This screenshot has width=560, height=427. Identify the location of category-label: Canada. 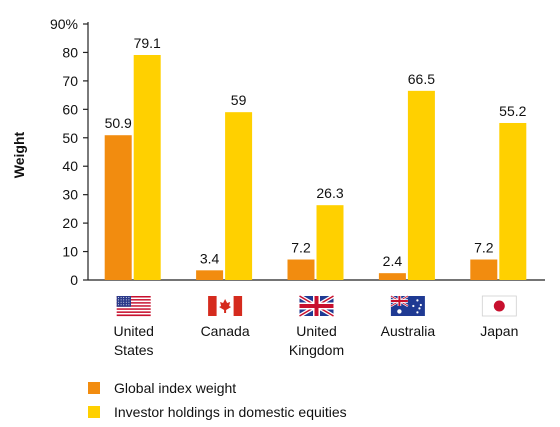
(225, 331).